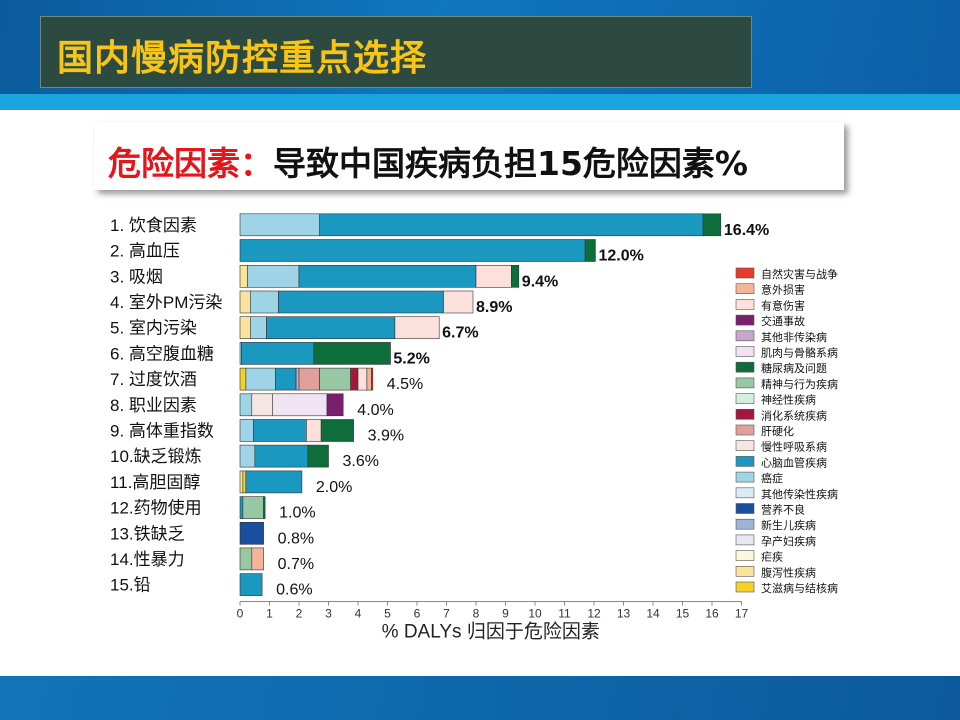 The image size is (960, 720). Describe the element at coordinates (594, 614) in the screenshot. I see `x-tick-label: 12` at that location.